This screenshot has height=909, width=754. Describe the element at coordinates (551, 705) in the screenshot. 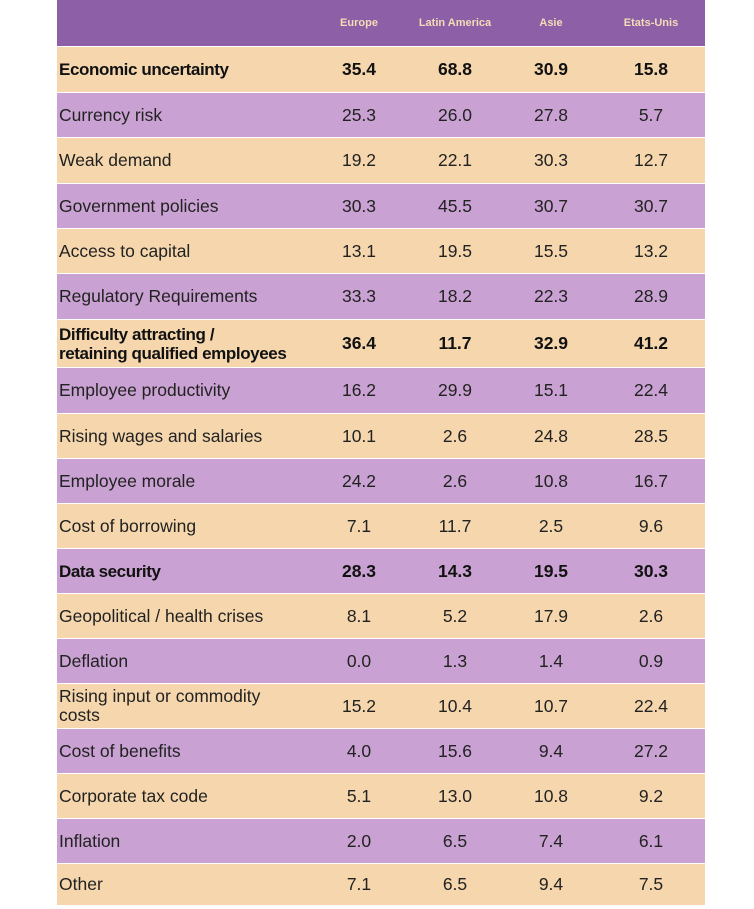

I see `table-cell: 10.7` at that location.